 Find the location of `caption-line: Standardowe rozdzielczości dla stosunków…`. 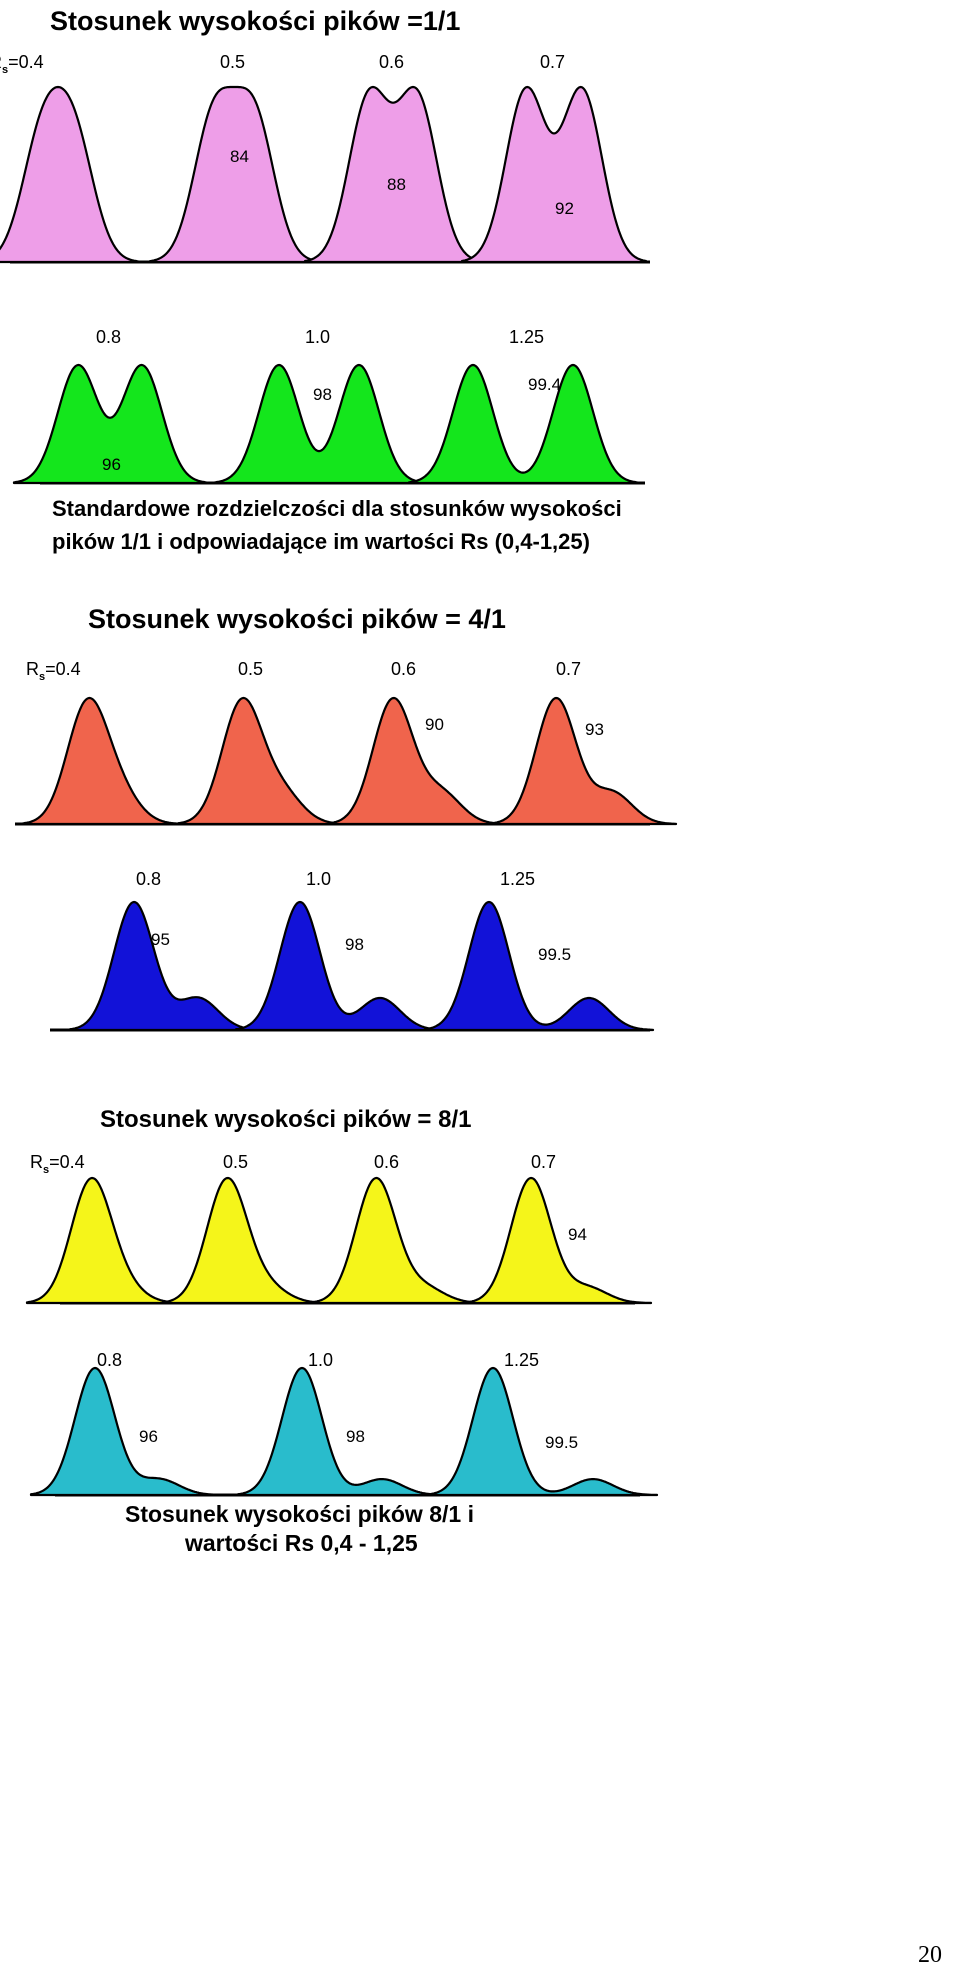

caption-line: Standardowe rozdzielczości dla stosunków… is located at coordinates (337, 508).